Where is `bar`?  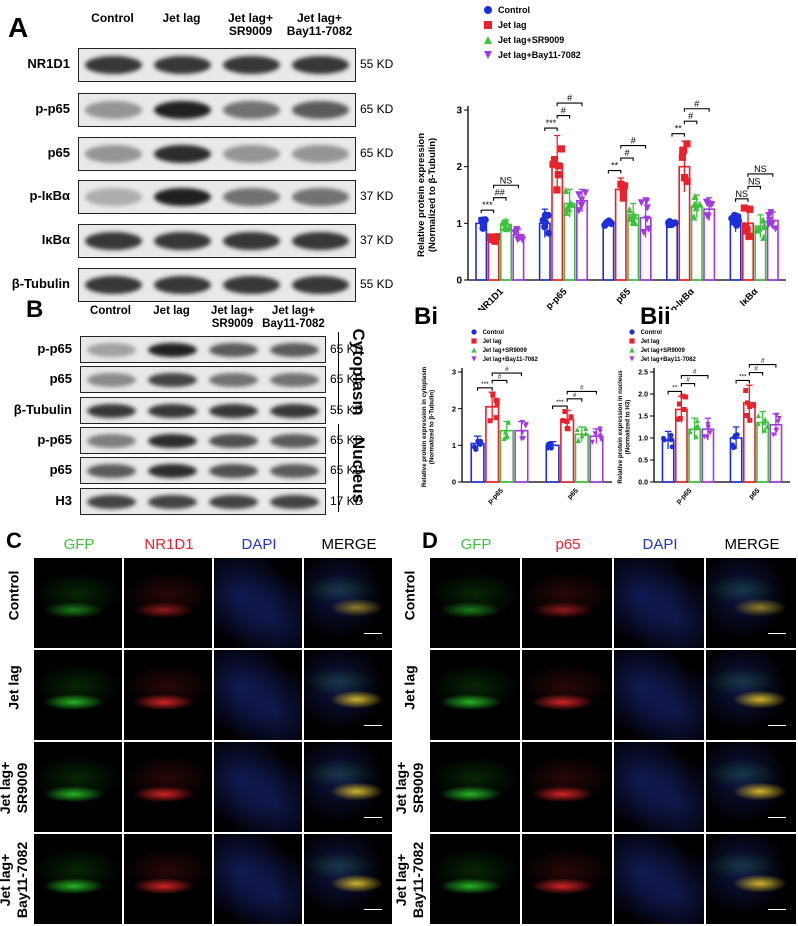 bar is located at coordinates (552, 463).